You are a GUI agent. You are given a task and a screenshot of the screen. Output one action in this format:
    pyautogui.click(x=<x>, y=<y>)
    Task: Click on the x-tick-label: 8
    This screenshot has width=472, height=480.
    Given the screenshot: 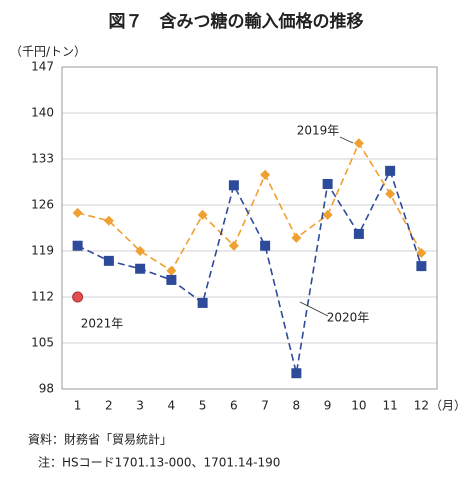 What is the action you would take?
    pyautogui.click(x=297, y=406)
    